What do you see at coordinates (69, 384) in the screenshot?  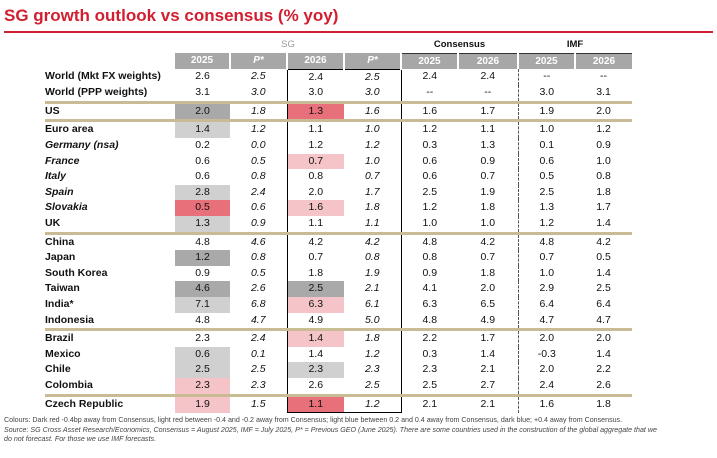 I see `row-label: Colombia` at bounding box center [69, 384].